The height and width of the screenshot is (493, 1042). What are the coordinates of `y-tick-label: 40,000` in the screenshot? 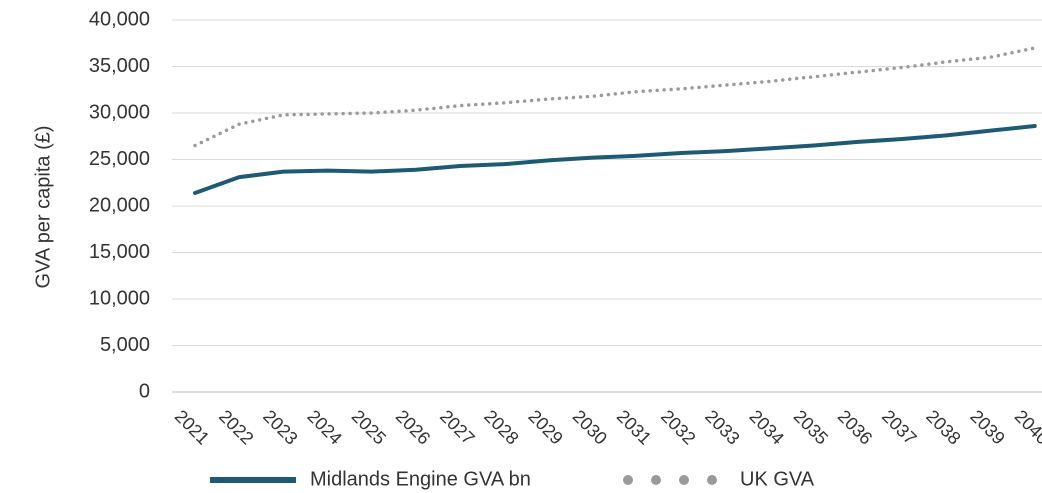 It's located at (119, 19).